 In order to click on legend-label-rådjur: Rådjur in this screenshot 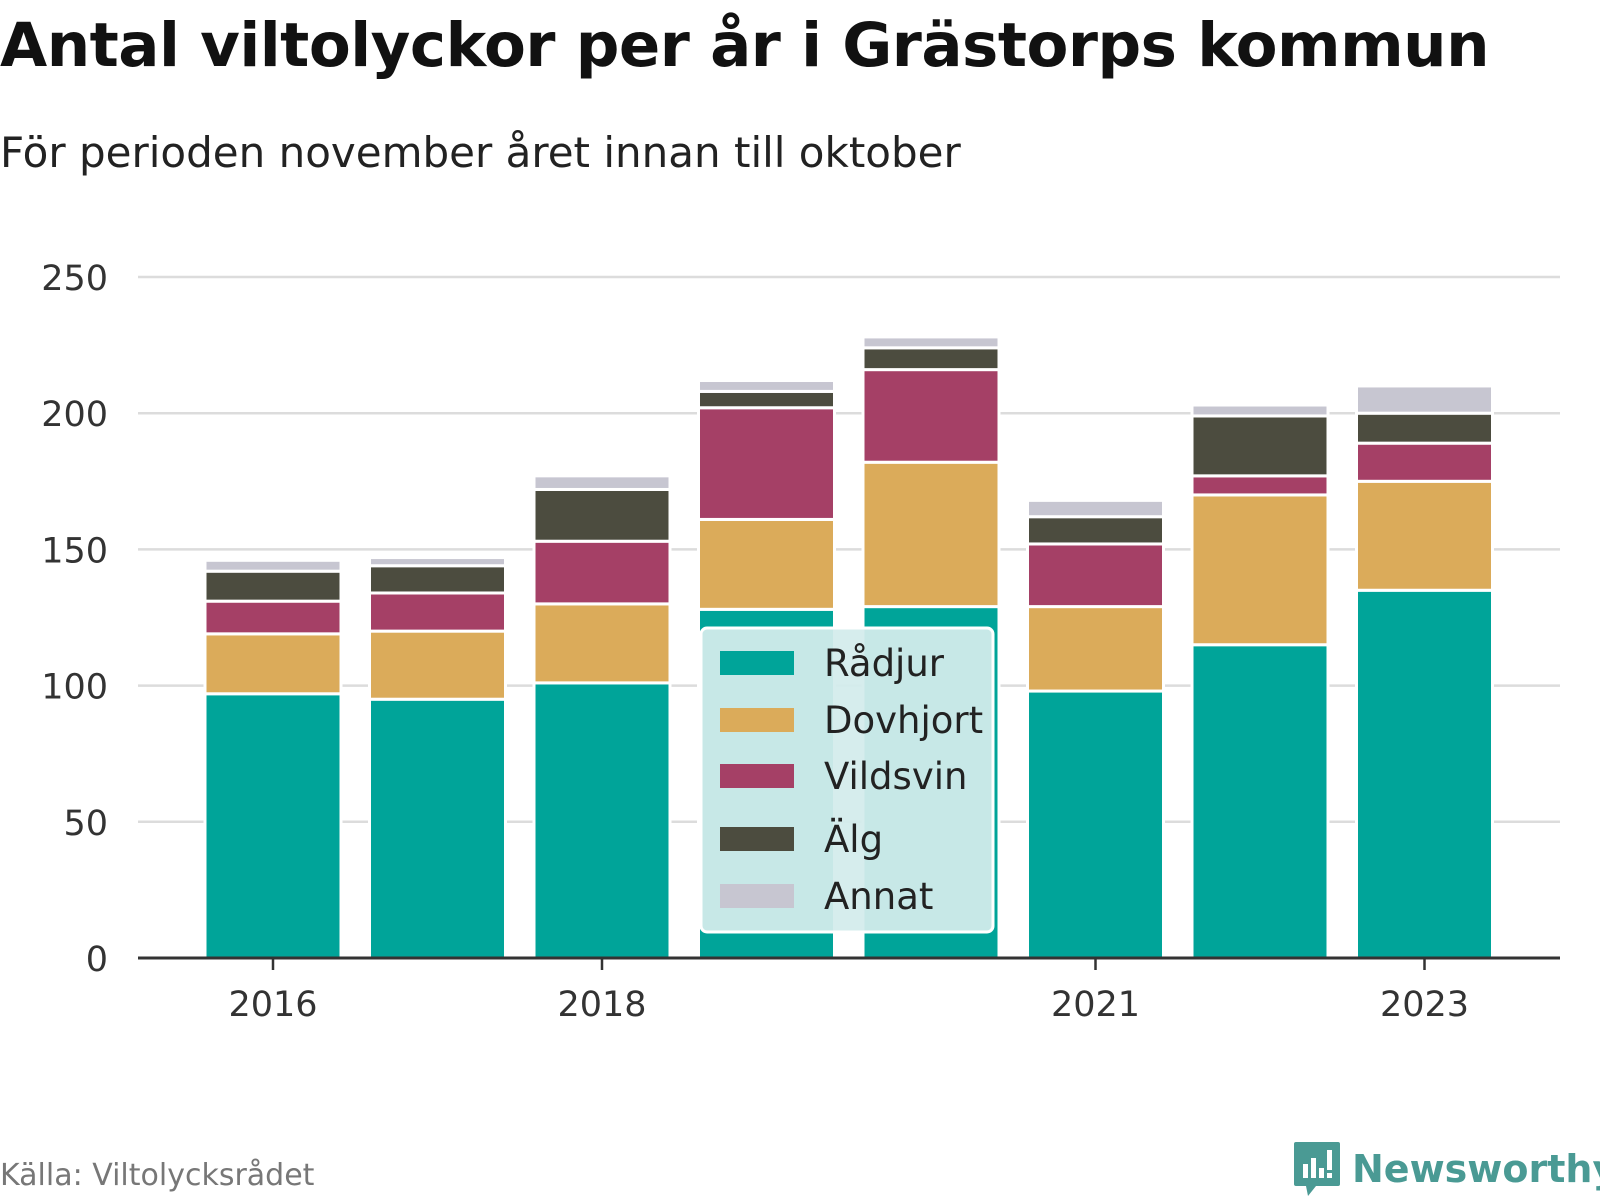, I will do `click(884, 663)`.